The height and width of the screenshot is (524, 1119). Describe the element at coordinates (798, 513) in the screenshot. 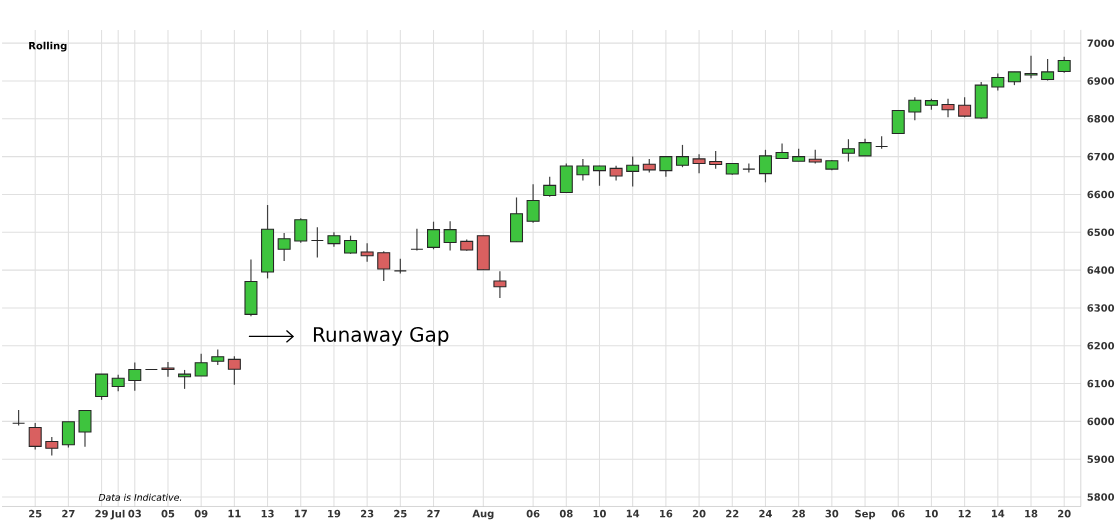

I see `x-tick-label: 28` at that location.